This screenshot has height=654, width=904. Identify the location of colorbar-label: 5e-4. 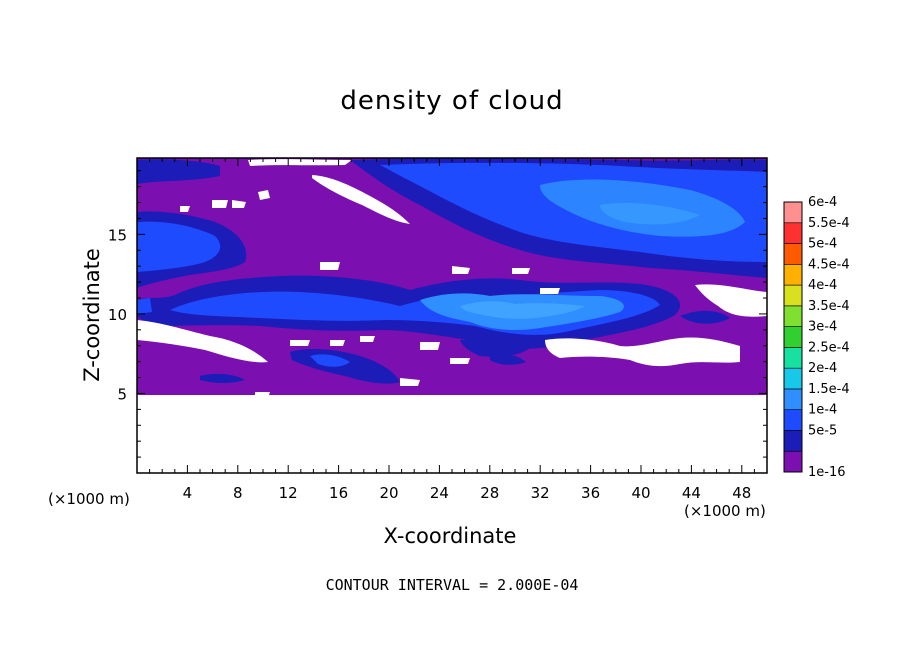
(822, 244).